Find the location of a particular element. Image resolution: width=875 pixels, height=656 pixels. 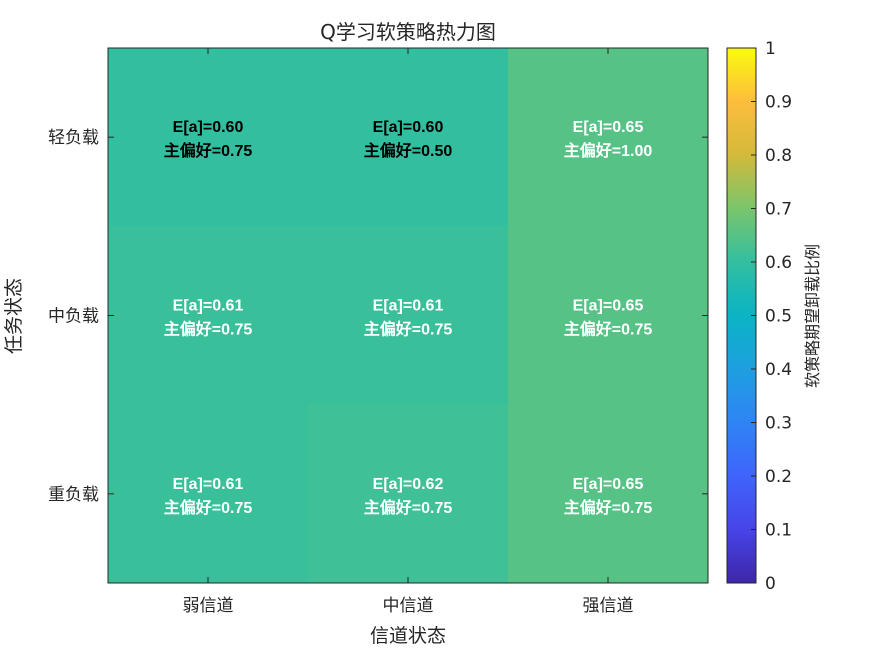

cell-preference-label-r2-c2: 主偏好=0.75 is located at coordinates (608, 507).